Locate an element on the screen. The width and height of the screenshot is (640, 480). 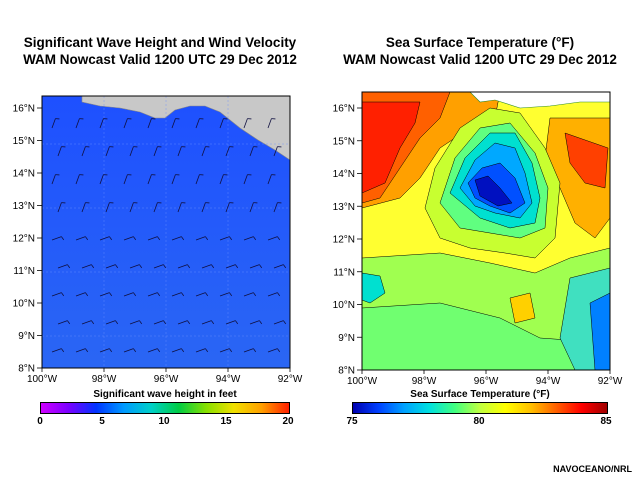
lat-label: 13°N is located at coordinates (24, 206).